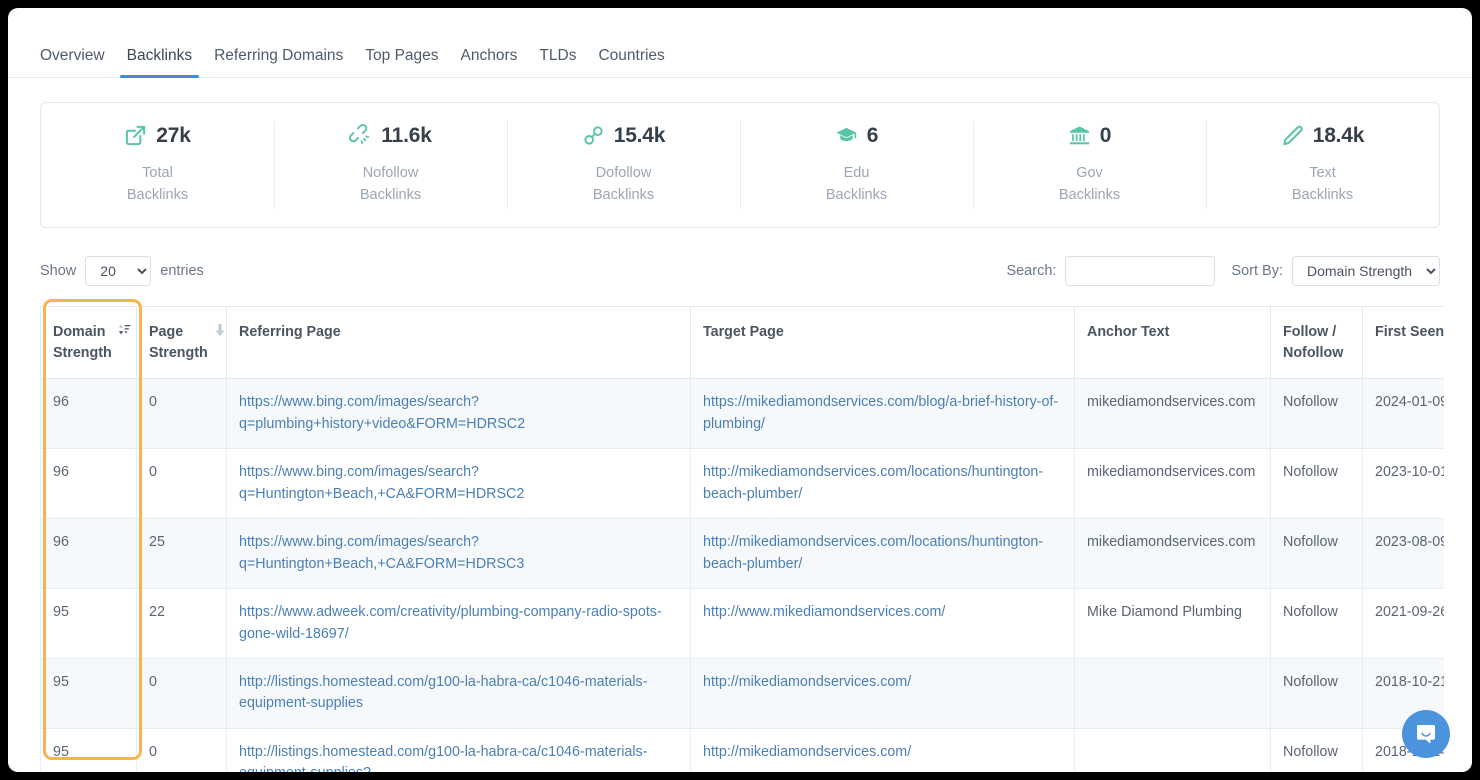 Image resolution: width=1480 pixels, height=780 pixels. Describe the element at coordinates (1403, 414) in the screenshot. I see `cell-first-seen: 2024-01-09` at that location.